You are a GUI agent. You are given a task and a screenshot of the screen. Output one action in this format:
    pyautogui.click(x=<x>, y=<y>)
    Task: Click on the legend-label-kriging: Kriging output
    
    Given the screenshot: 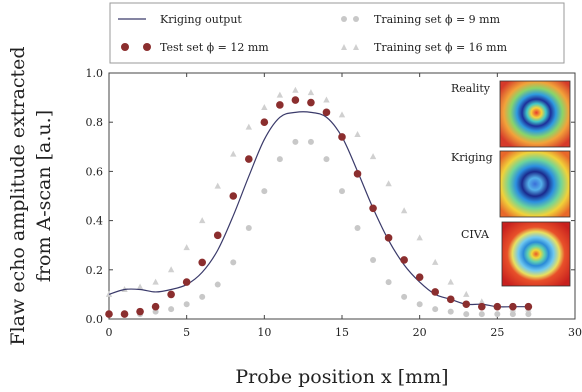 What is the action you would take?
    pyautogui.click(x=201, y=19)
    